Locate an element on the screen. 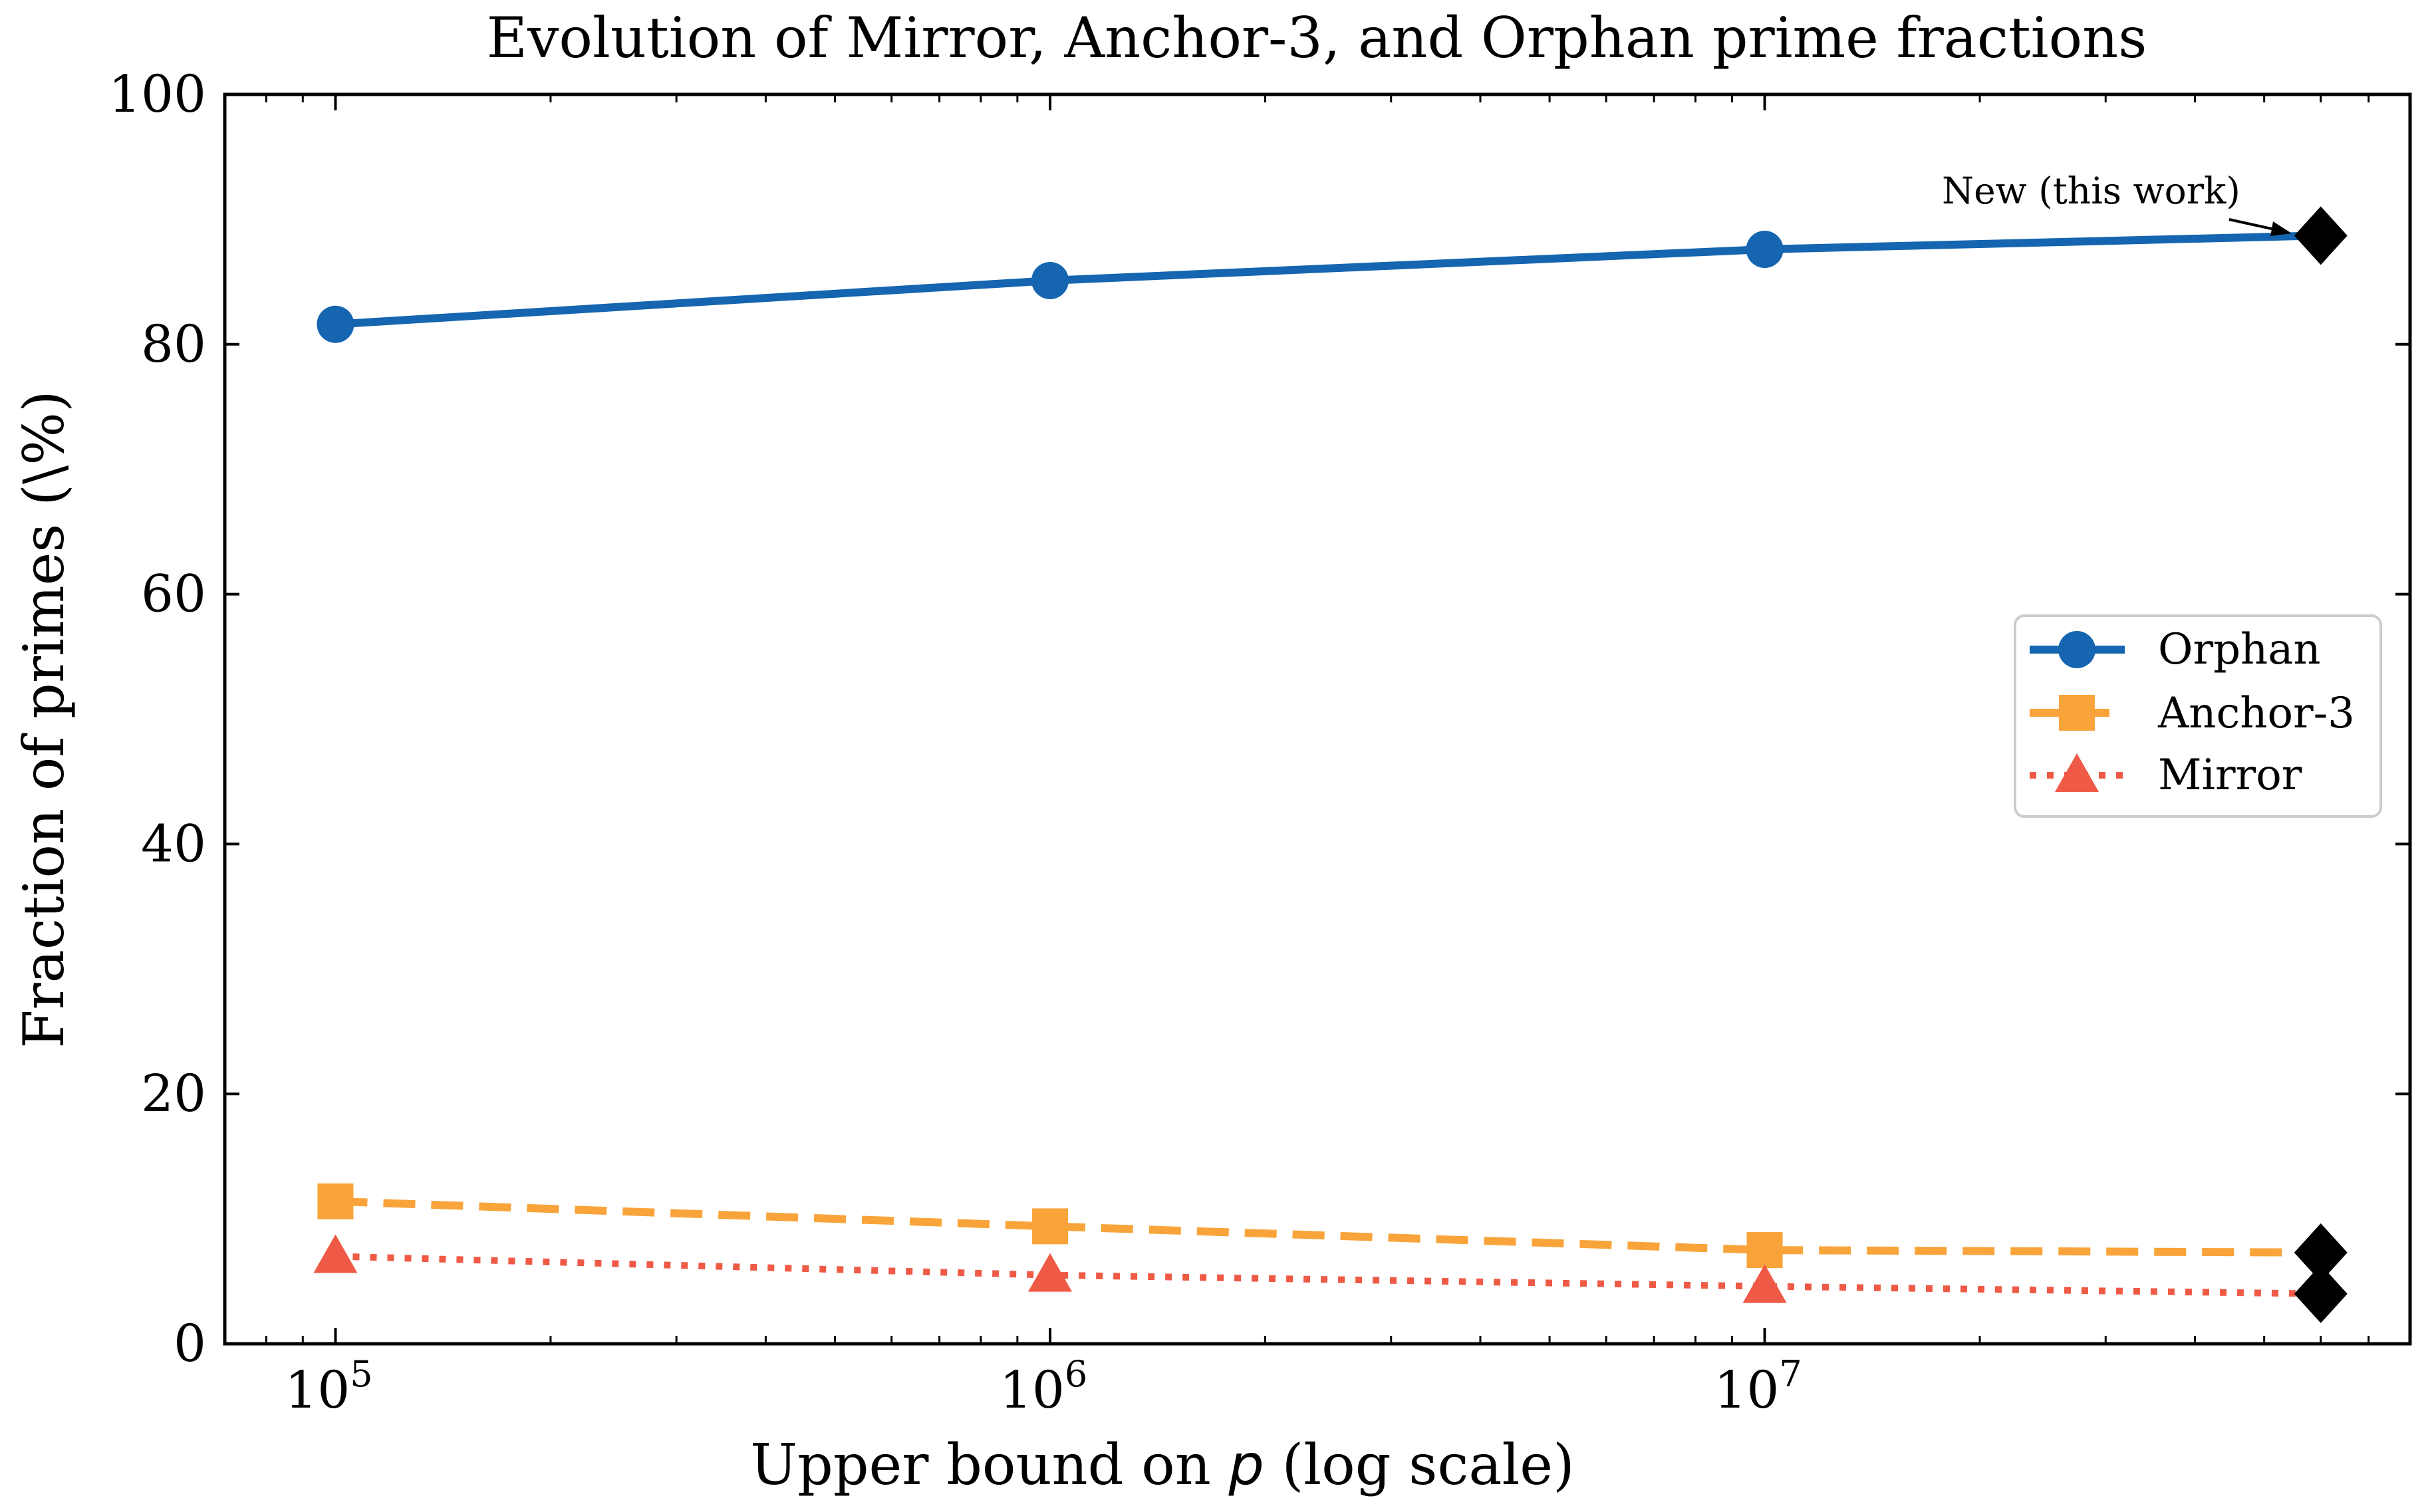  y-tick-label-100: 100 is located at coordinates (157, 94).